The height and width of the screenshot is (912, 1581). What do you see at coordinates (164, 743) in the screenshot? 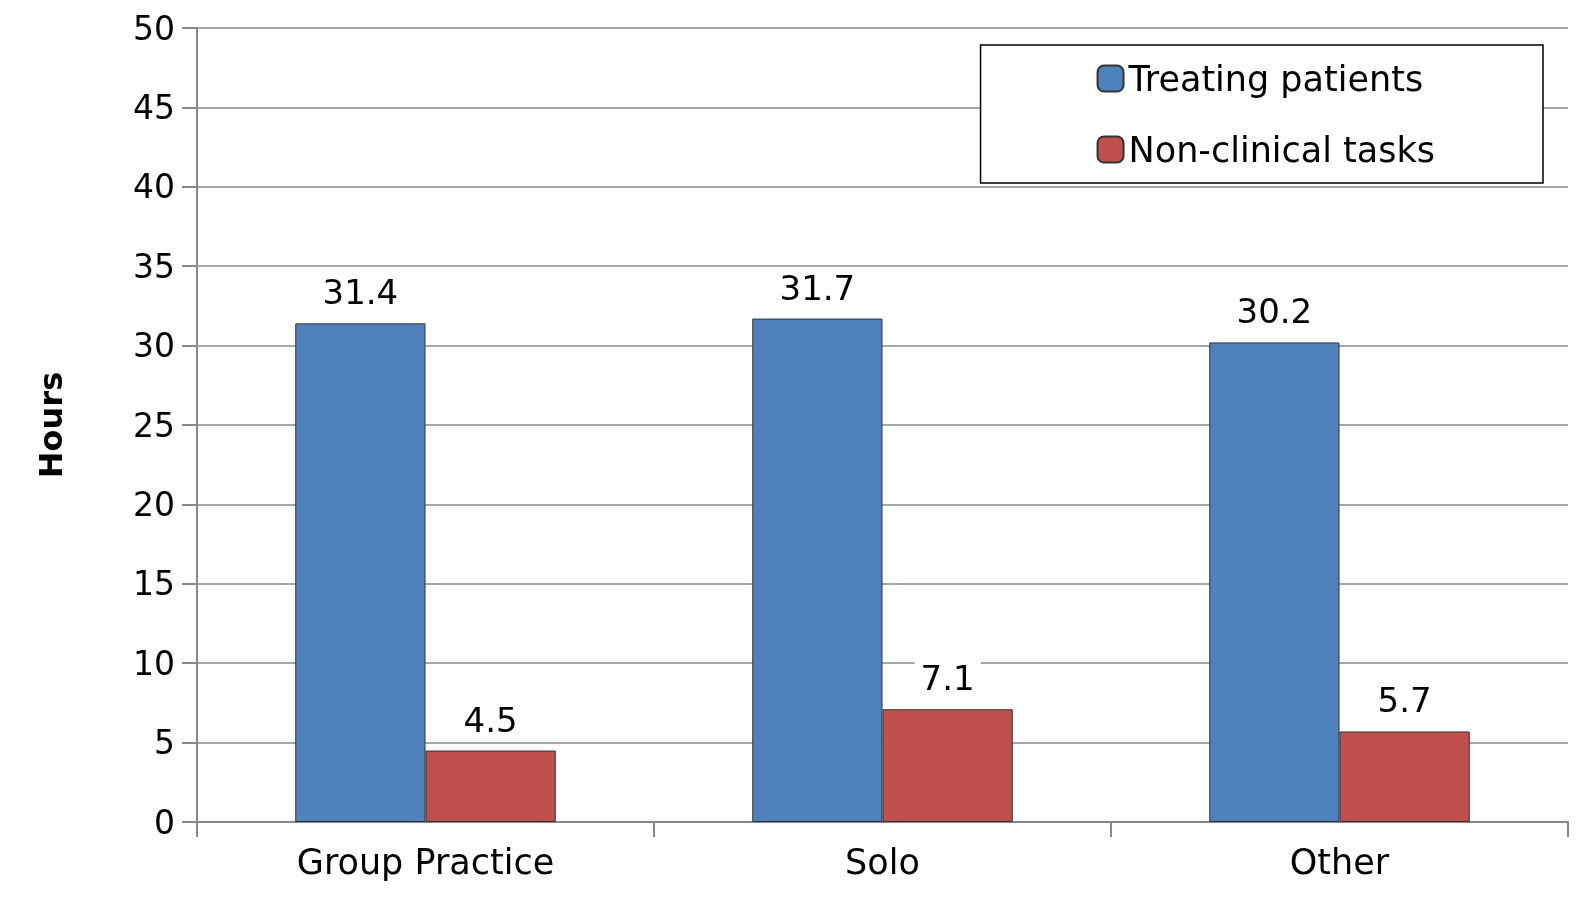
I see `y-tick-label: 5` at bounding box center [164, 743].